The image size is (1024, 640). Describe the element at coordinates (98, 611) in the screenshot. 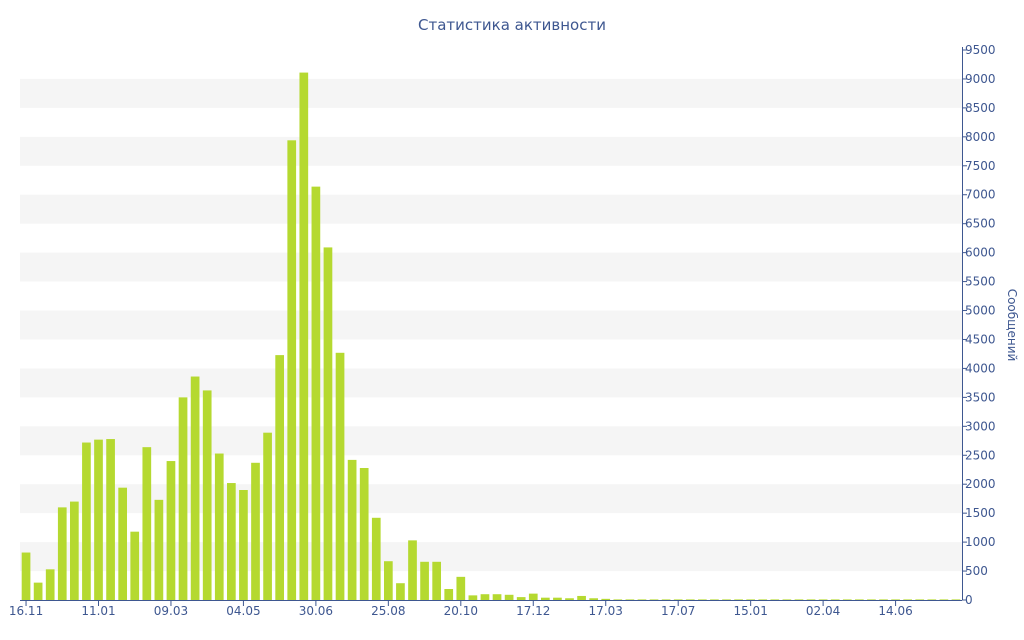

I see `x-tick-label: 11.01` at that location.